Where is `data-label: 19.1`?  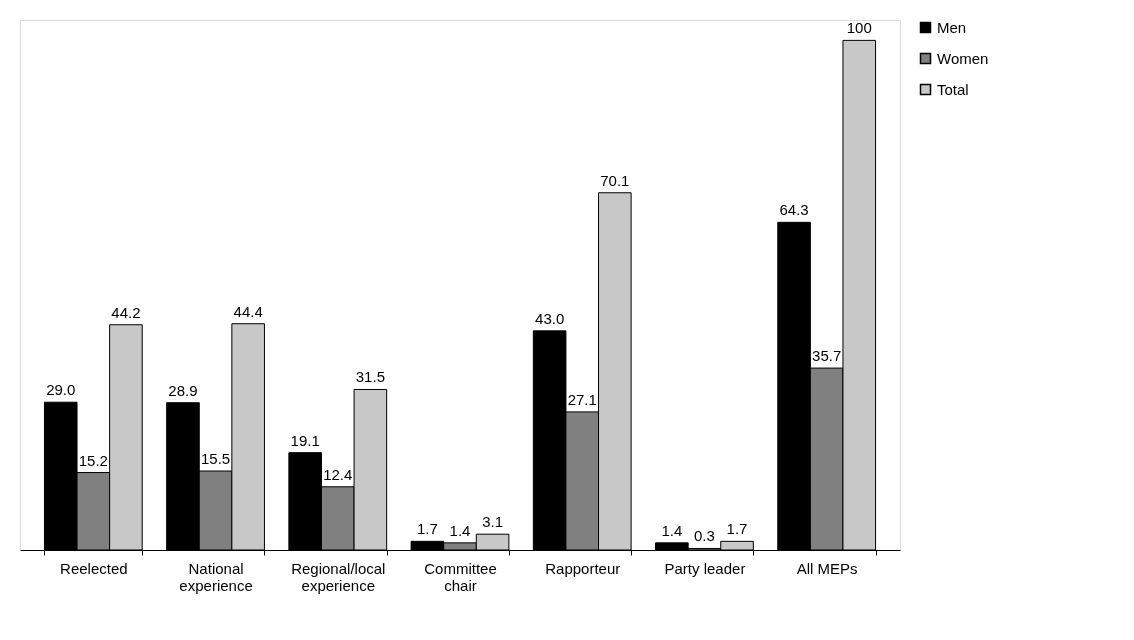 data-label: 19.1 is located at coordinates (305, 440).